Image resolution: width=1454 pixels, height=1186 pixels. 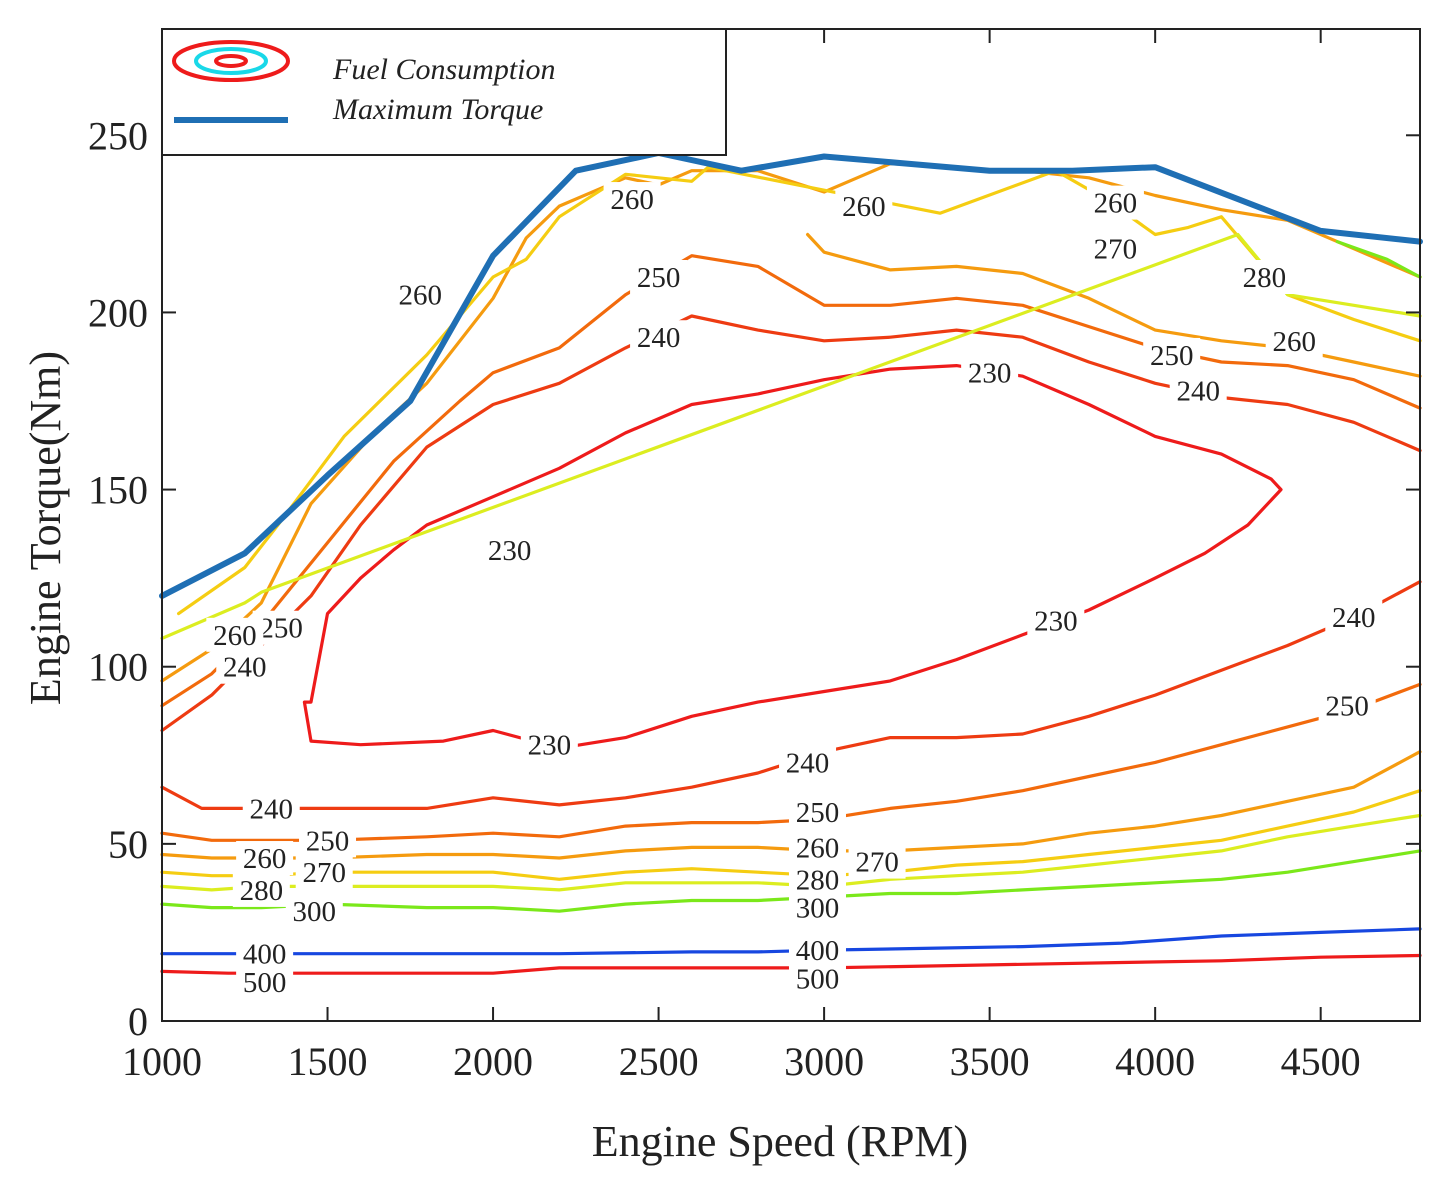 I want to click on x-tick-label: 4000, so click(x=1155, y=1061).